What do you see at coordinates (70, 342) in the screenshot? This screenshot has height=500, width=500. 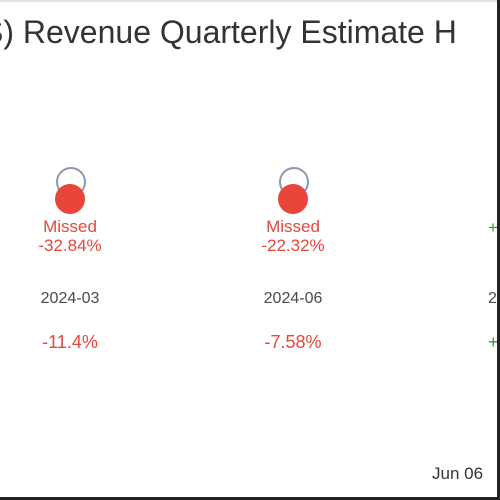 I see `growth-label: -11.4%` at bounding box center [70, 342].